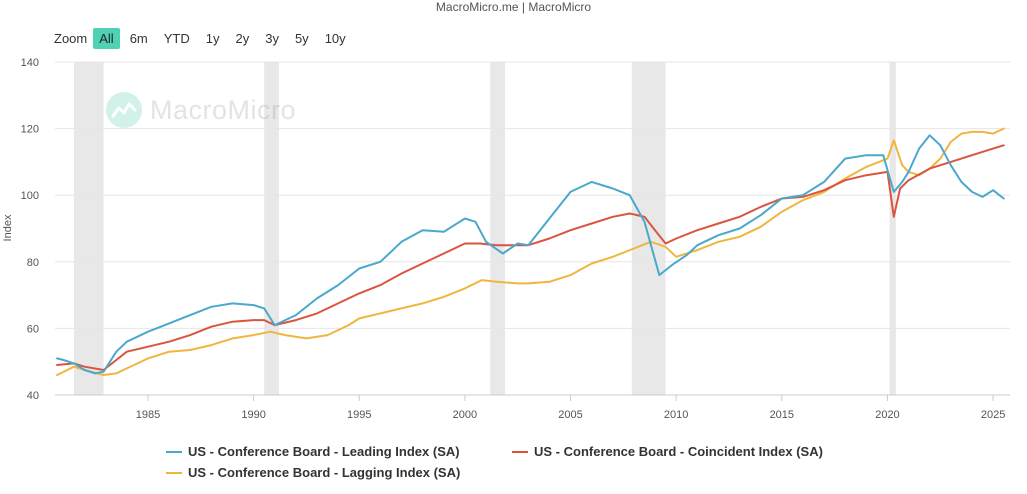 The image size is (1027, 494). What do you see at coordinates (30, 196) in the screenshot?
I see `y-tick-label: 100` at bounding box center [30, 196].